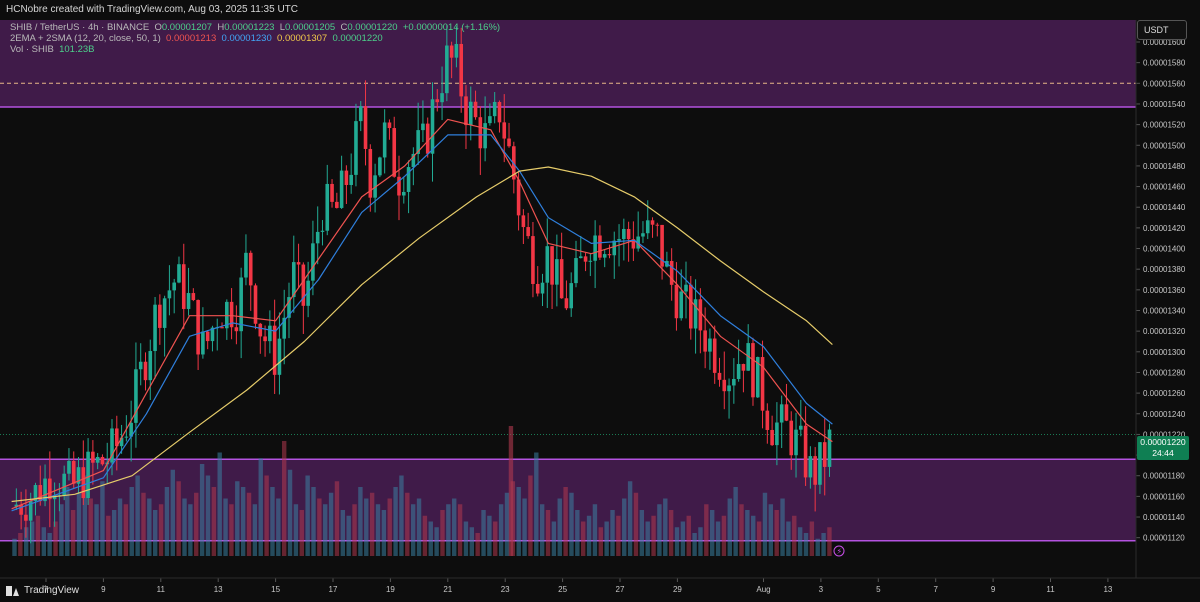 The width and height of the screenshot is (1200, 602). What do you see at coordinates (935, 589) in the screenshot?
I see `x-tick-label: 7` at bounding box center [935, 589].